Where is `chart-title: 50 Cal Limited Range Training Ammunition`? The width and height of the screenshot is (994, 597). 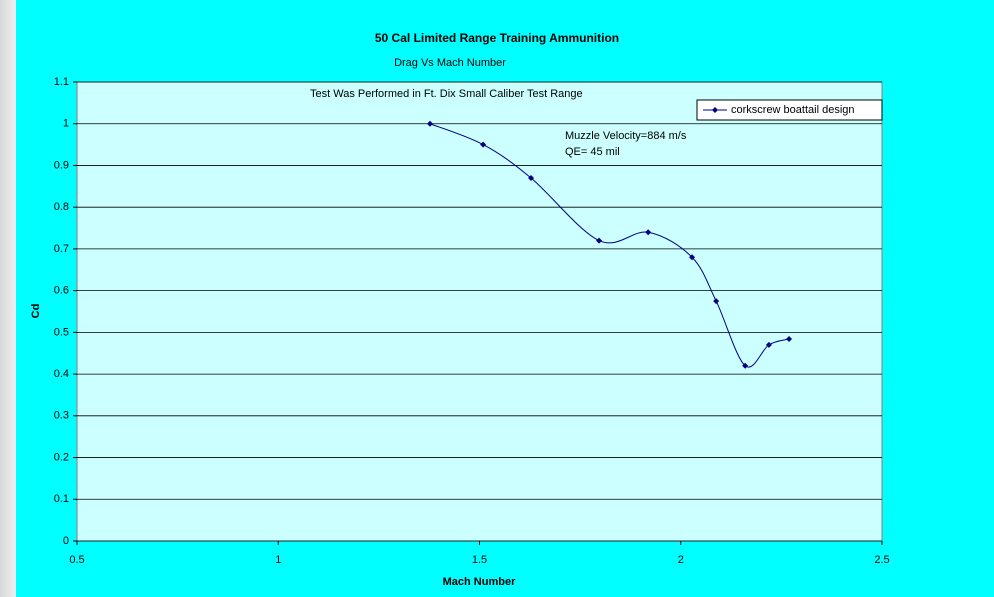 chart-title: 50 Cal Limited Range Training Ammunition is located at coordinates (497, 38).